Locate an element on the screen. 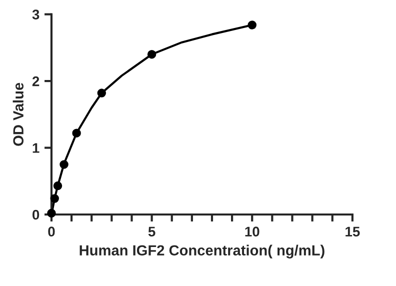  x-tick-label: 5 is located at coordinates (152, 231).